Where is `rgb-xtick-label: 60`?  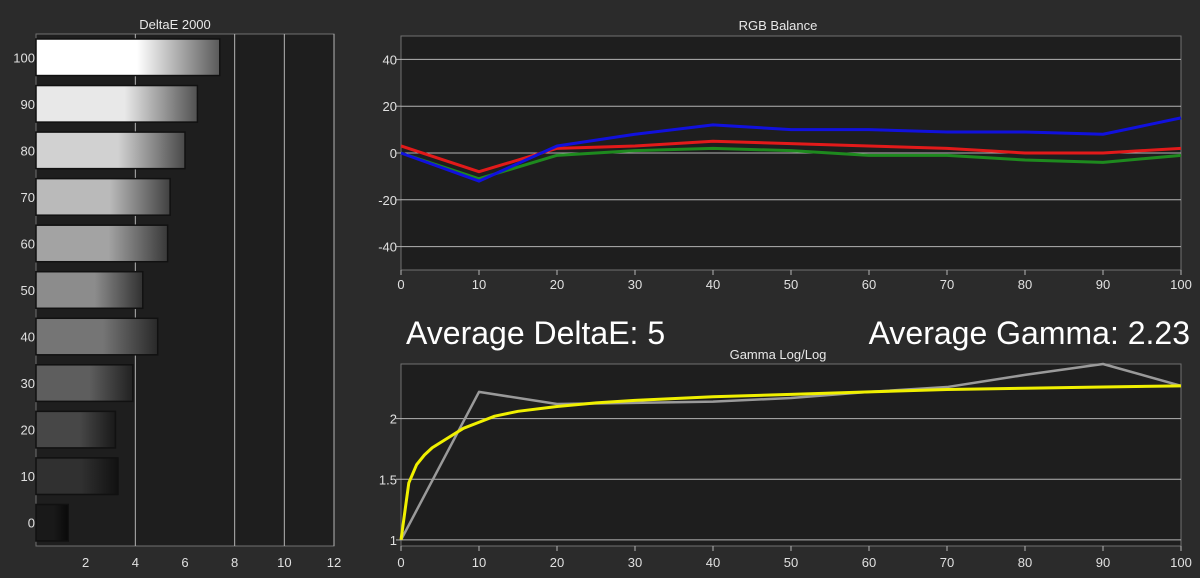
rgb-xtick-label: 60 is located at coordinates (869, 284).